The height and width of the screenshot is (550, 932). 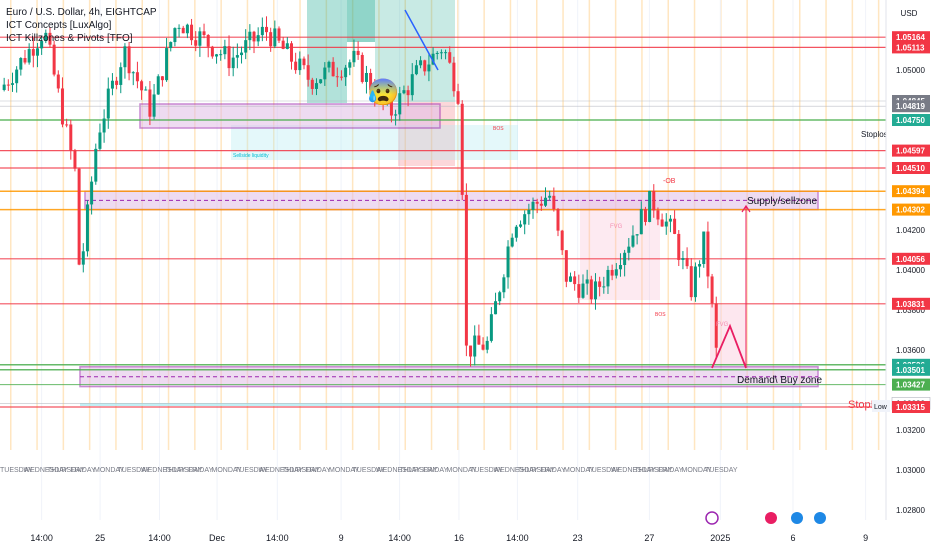 I want to click on price-tag-label: 1.04394, so click(x=910, y=191).